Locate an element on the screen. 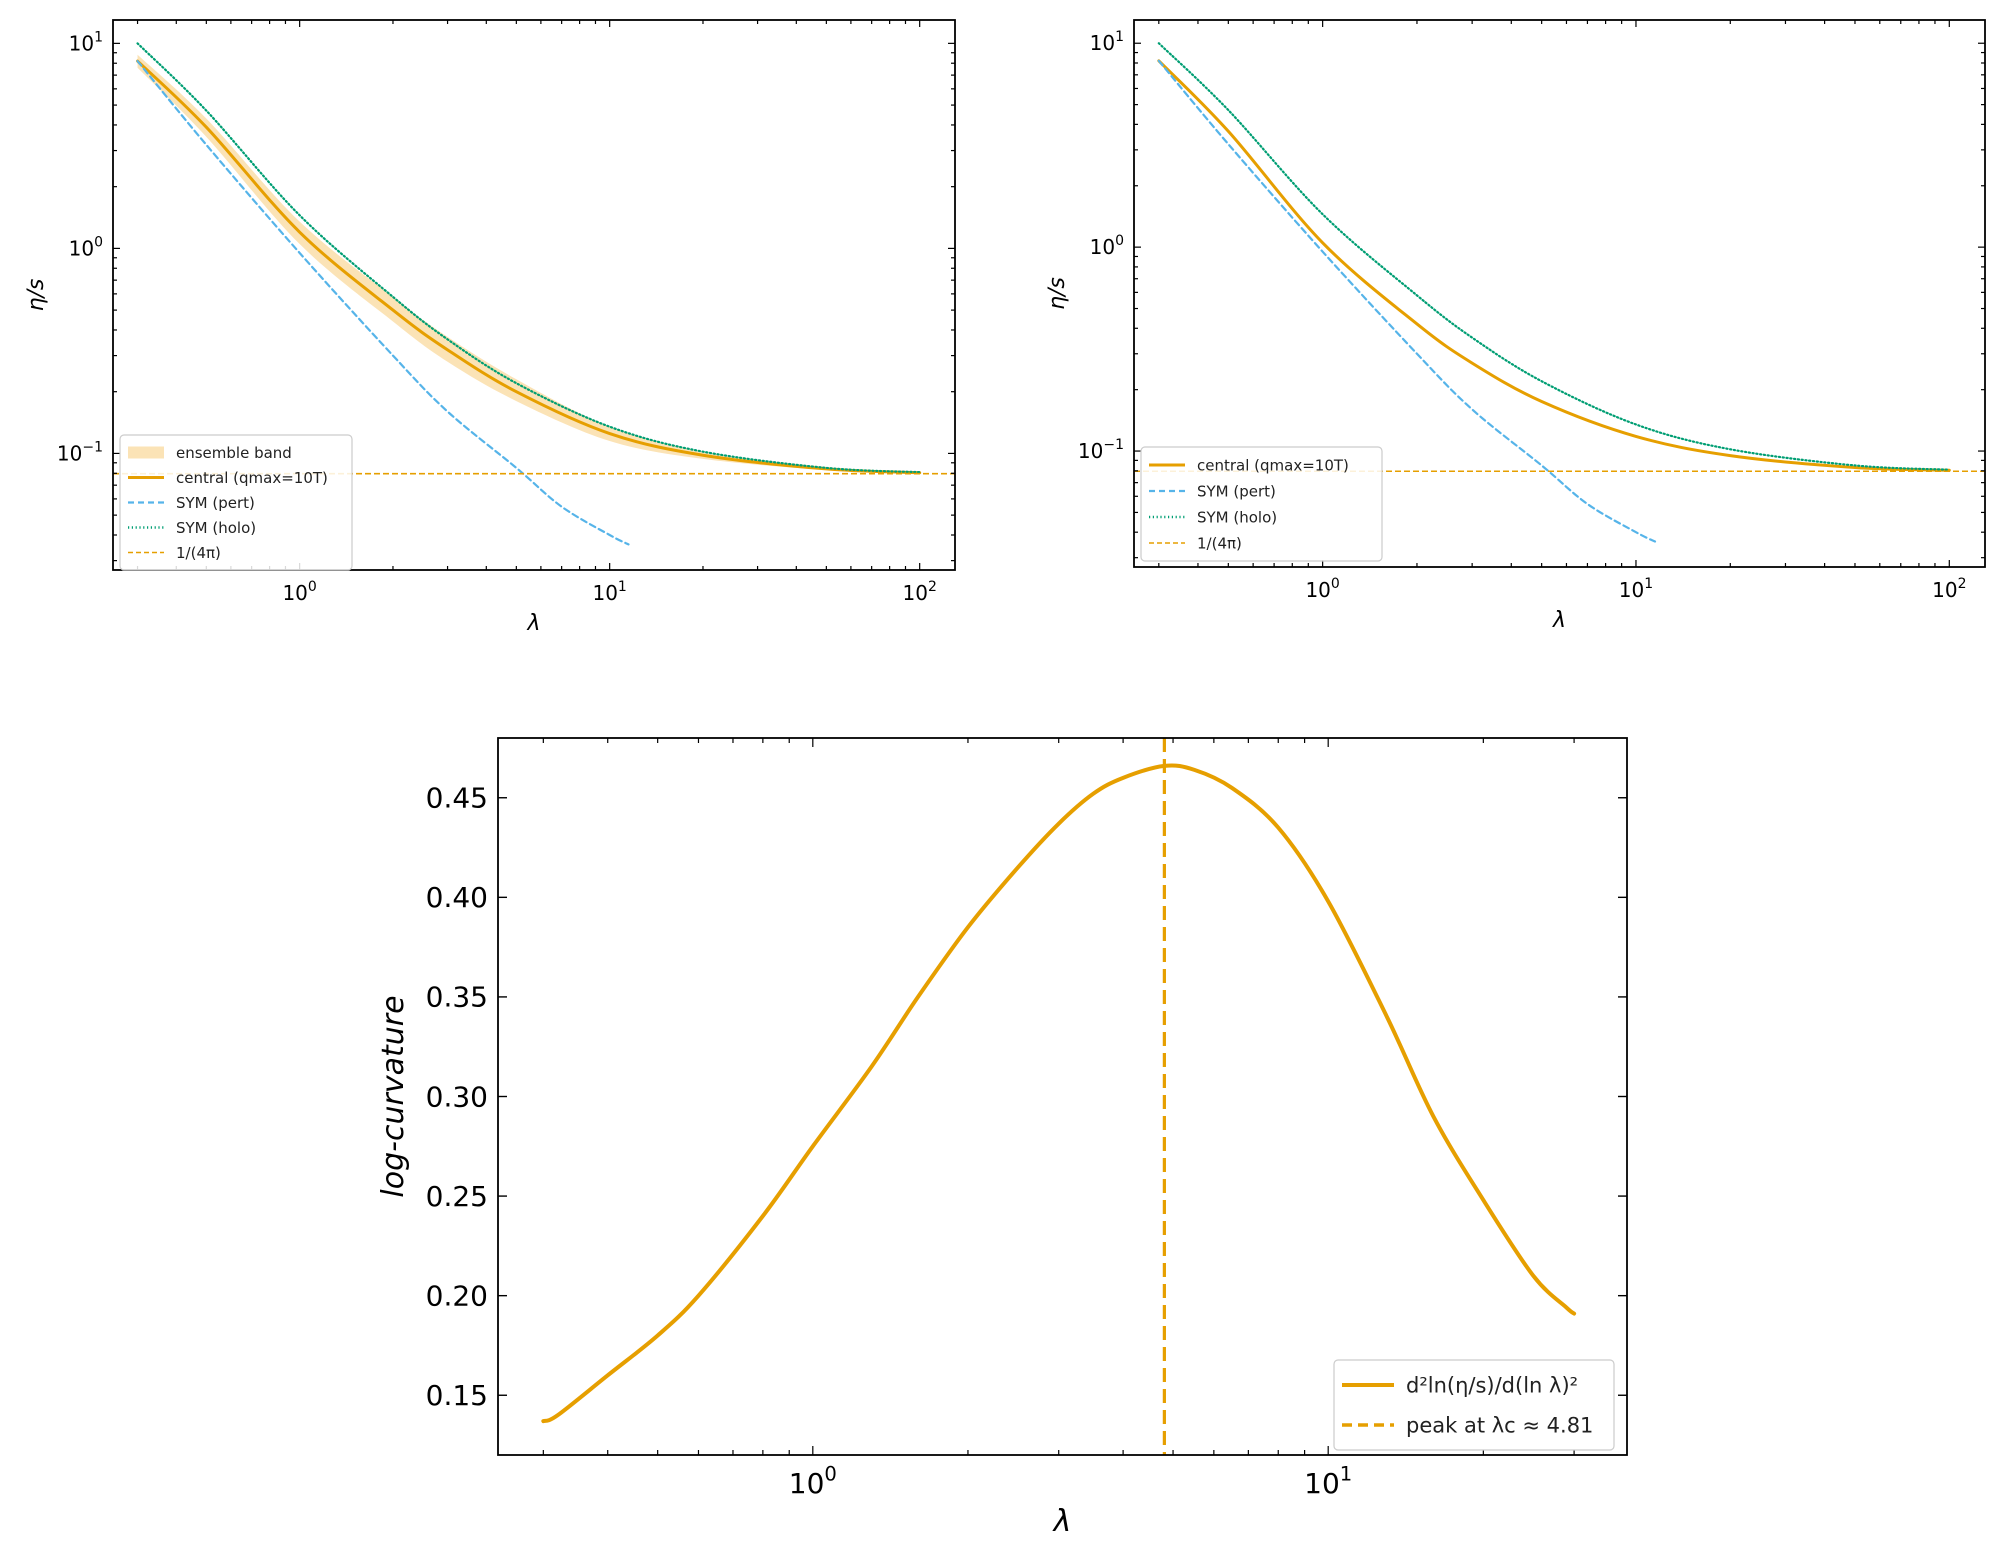 The height and width of the screenshot is (1565, 2005). y-tick-label: 0.15 is located at coordinates (457, 1395).